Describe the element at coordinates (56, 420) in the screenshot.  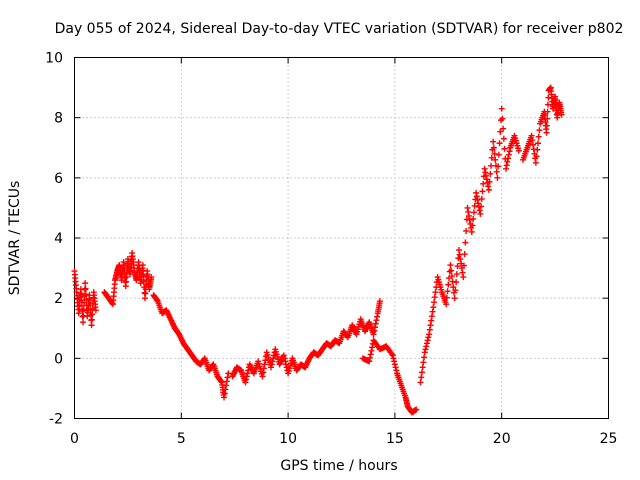
I see `y-tick-label: -2` at that location.